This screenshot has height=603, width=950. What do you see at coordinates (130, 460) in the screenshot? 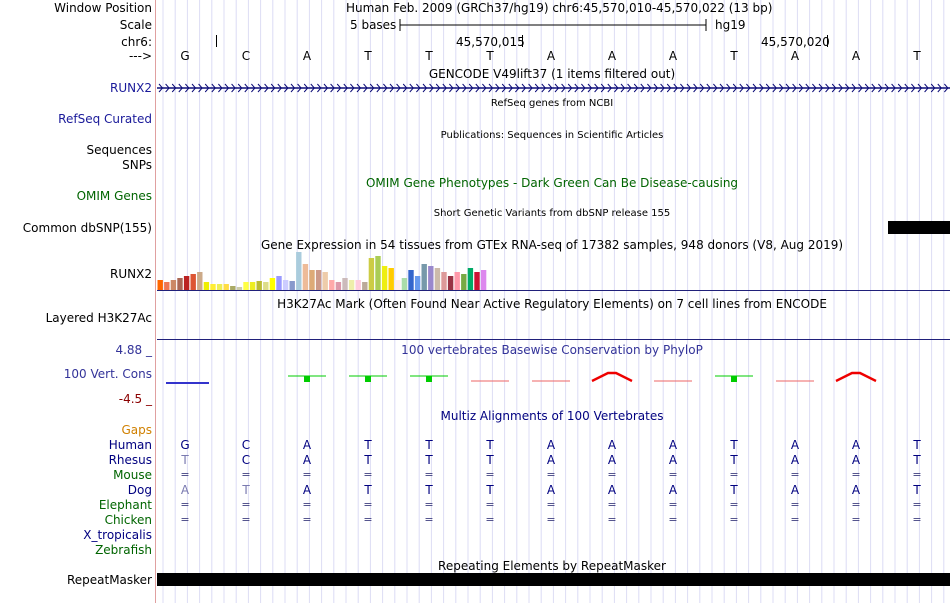
I see `species-rhesus-label: Rhesus` at bounding box center [130, 460].